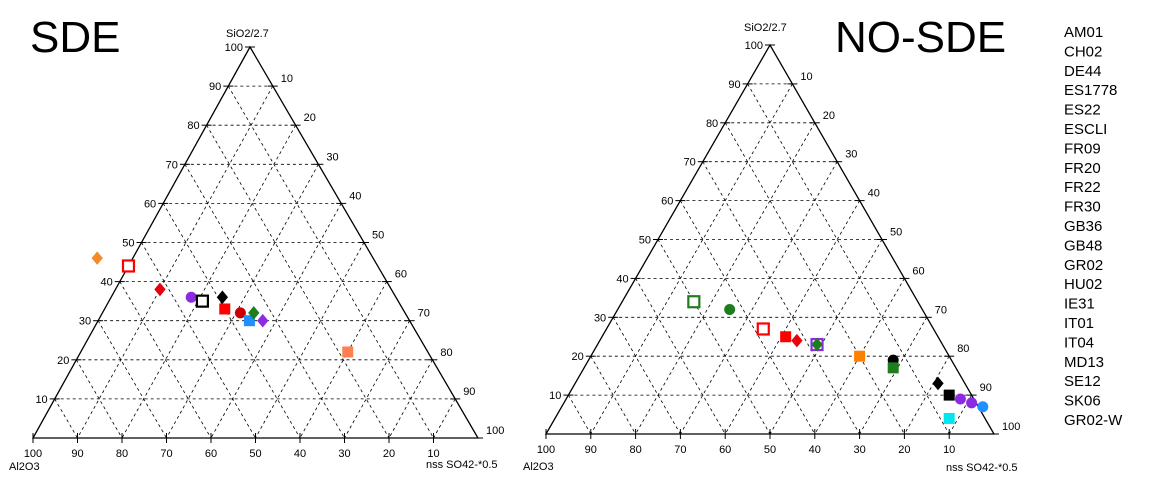  Describe the element at coordinates (1082, 110) in the screenshot. I see `legend-entry-es22: ES22` at that location.